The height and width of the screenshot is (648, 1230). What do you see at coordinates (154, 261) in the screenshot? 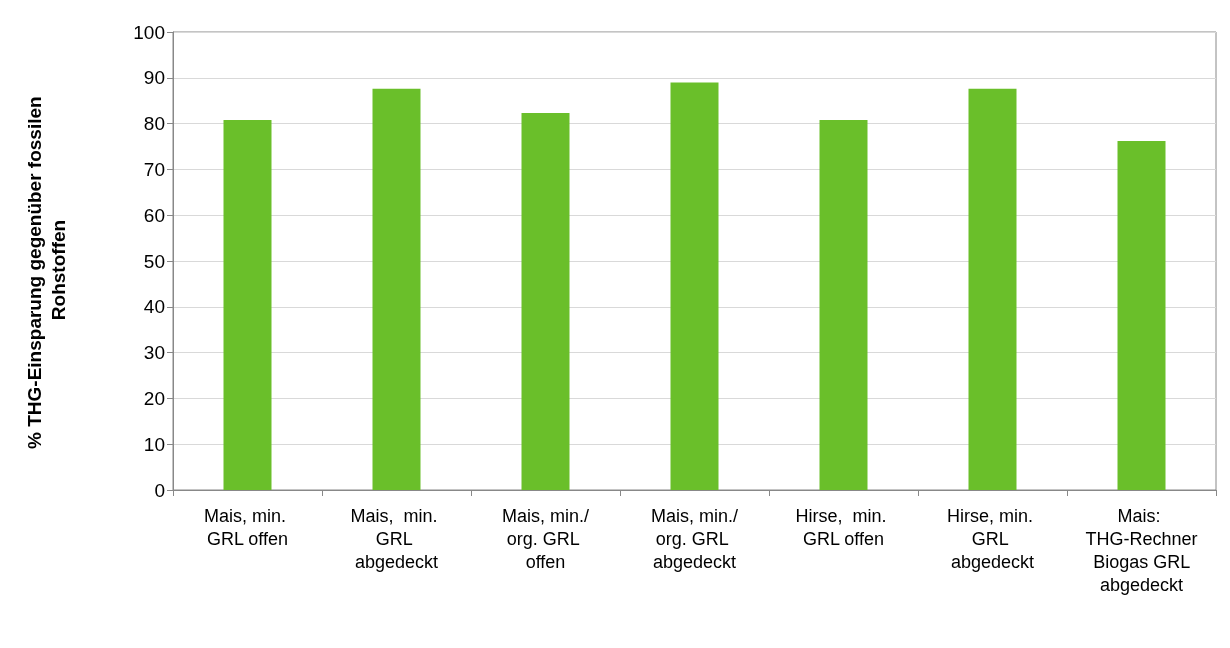
I see `y-tick-label: 50` at bounding box center [154, 261].